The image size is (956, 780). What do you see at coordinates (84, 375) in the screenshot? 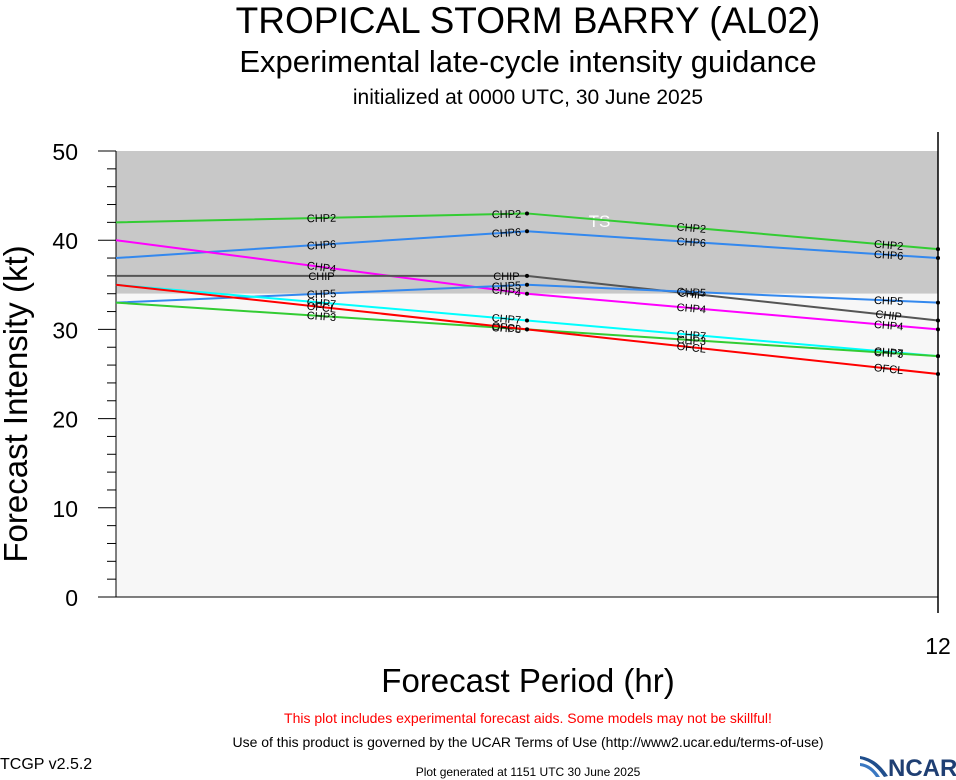
I see `y-axis-ticks: 0 10 20 30 40 50` at bounding box center [84, 375].